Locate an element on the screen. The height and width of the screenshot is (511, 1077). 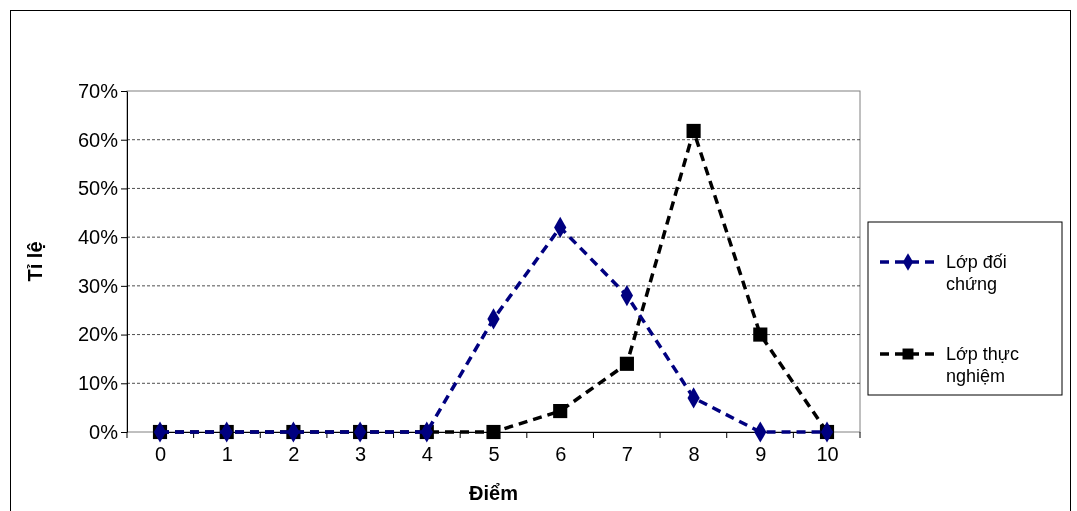
y-tick-label: 30% is located at coordinates (98, 285).